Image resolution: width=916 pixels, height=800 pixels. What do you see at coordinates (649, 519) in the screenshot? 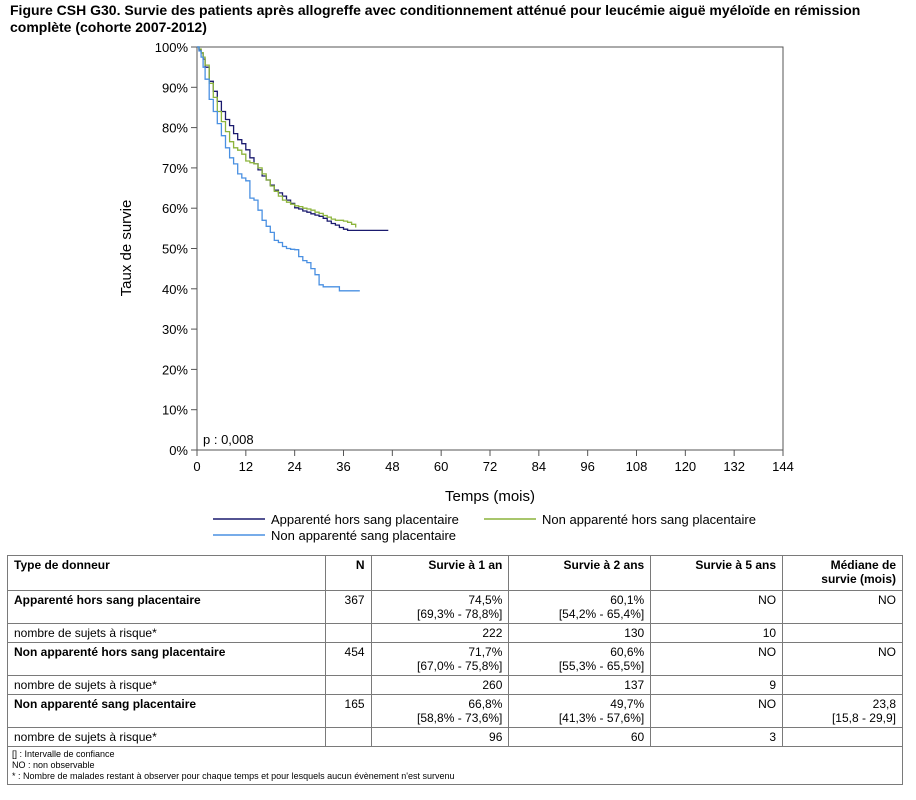
I see `legend-label: Non apparenté hors sang placentaire` at bounding box center [649, 519].